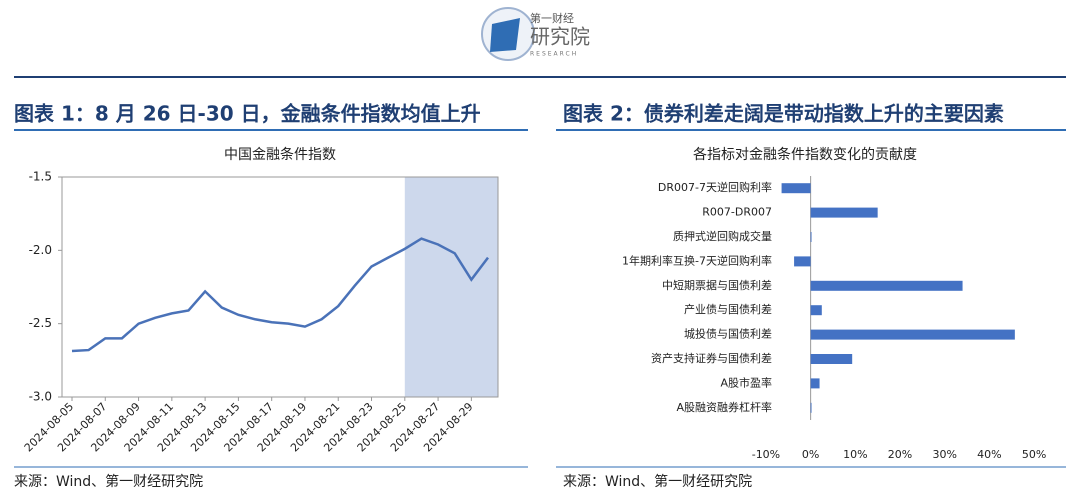  Describe the element at coordinates (40, 177) in the screenshot. I see `y-tick-label: -1.5` at that location.